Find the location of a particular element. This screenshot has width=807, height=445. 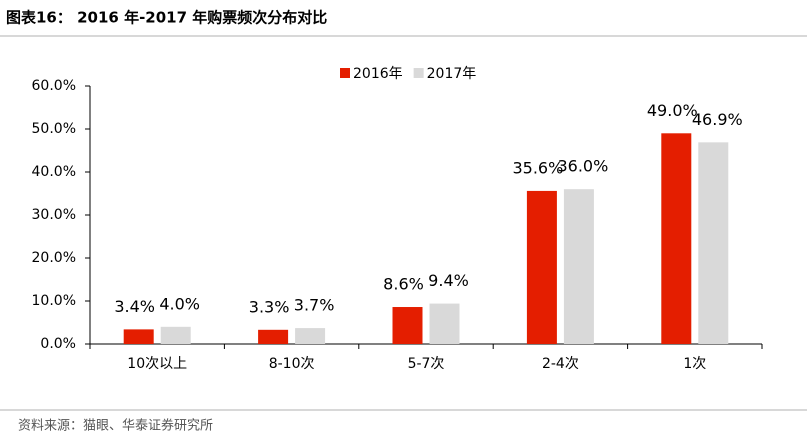

value-label: 3.7% is located at coordinates (314, 305).